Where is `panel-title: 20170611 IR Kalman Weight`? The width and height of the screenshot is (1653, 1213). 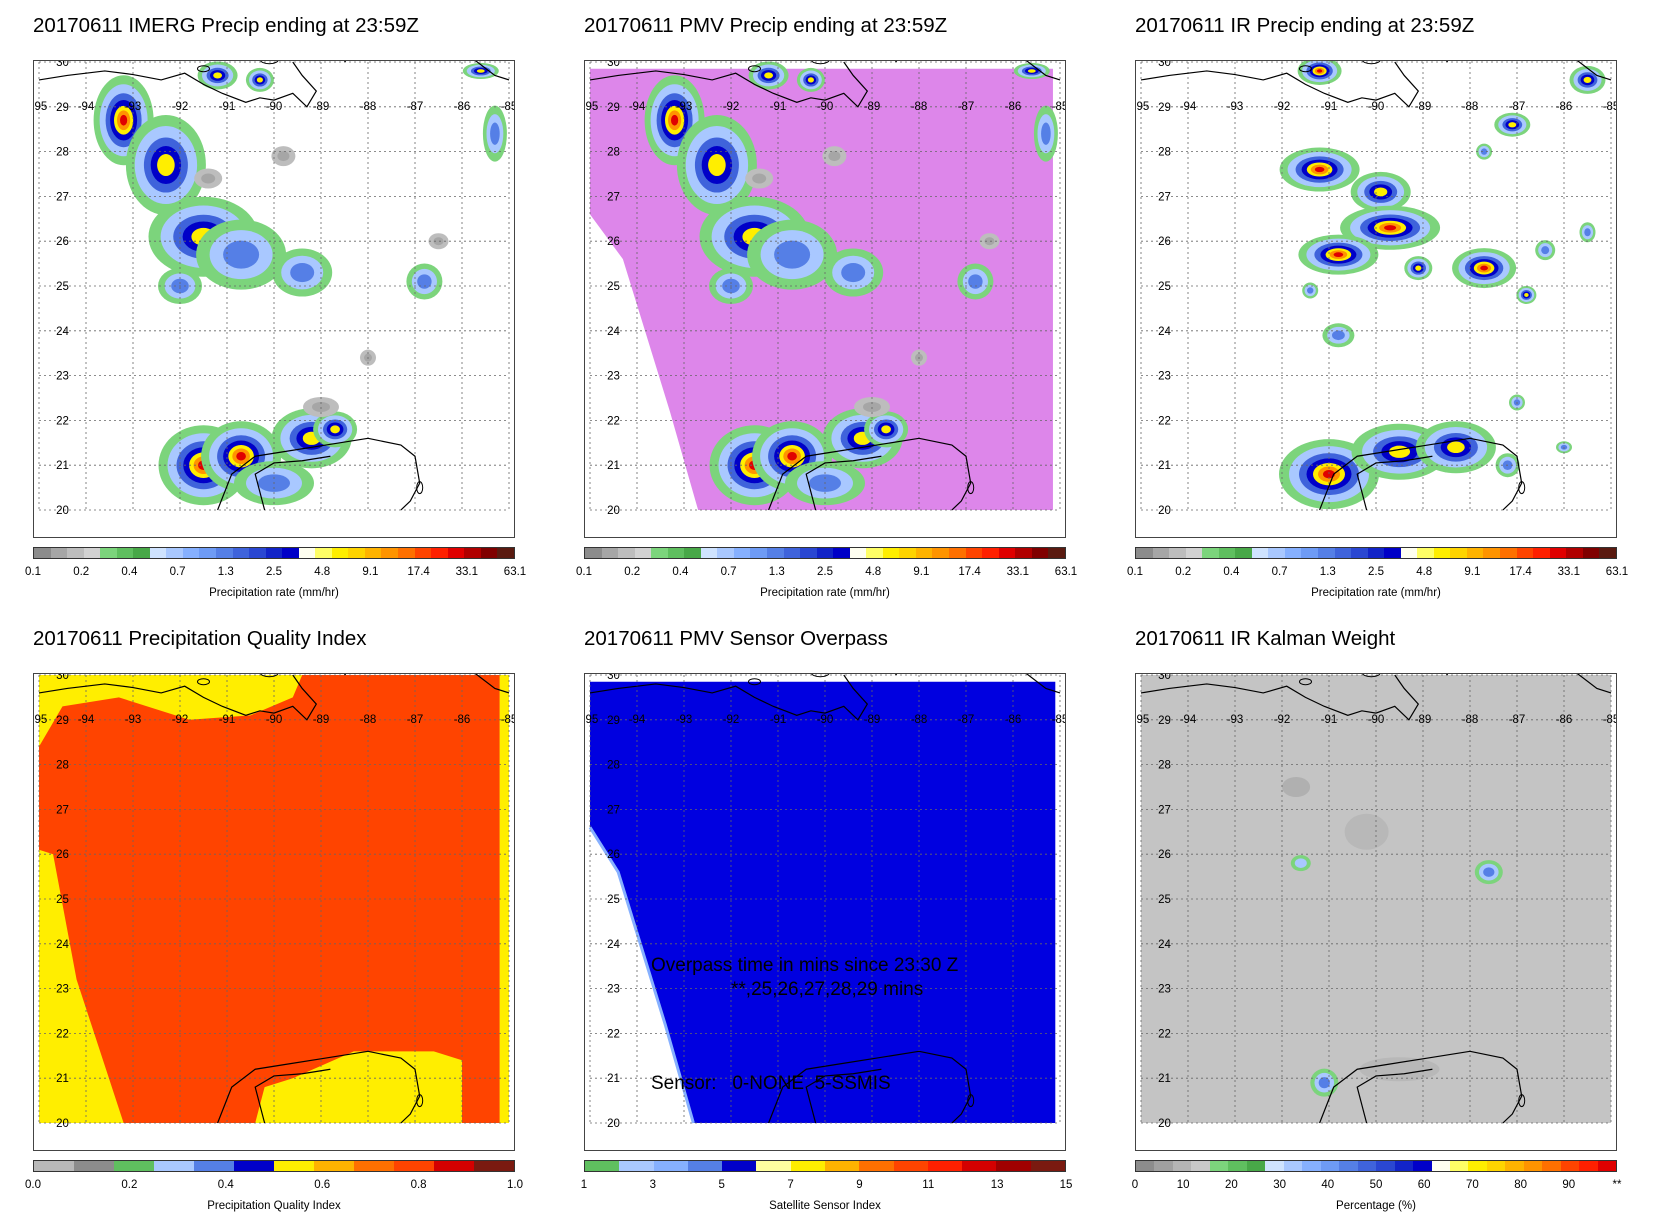 panel-title: 20170611 IR Kalman Weight is located at coordinates (1265, 638).